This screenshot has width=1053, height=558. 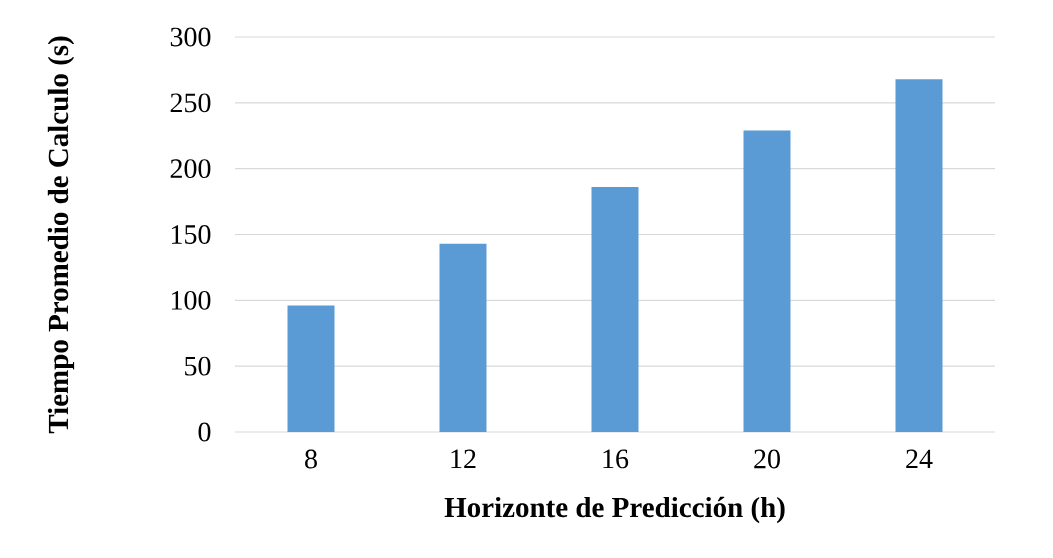 What do you see at coordinates (61, 235) in the screenshot?
I see `y-axis-title: Tiempo Promedio de Calculo (s)` at bounding box center [61, 235].